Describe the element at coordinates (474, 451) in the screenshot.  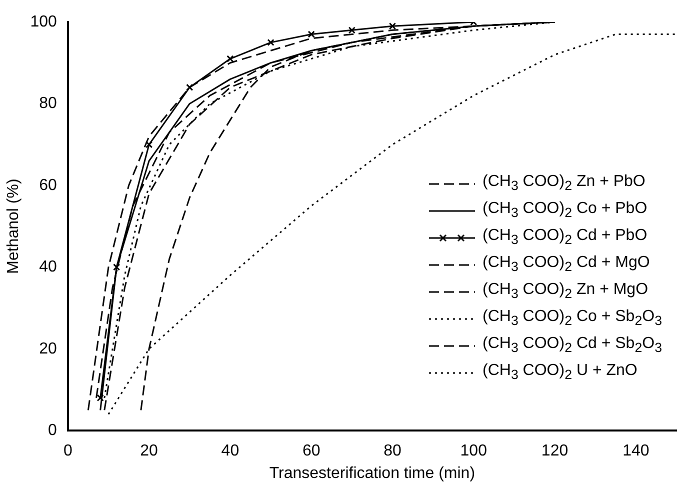
I see `x-tick-label: 100` at that location.